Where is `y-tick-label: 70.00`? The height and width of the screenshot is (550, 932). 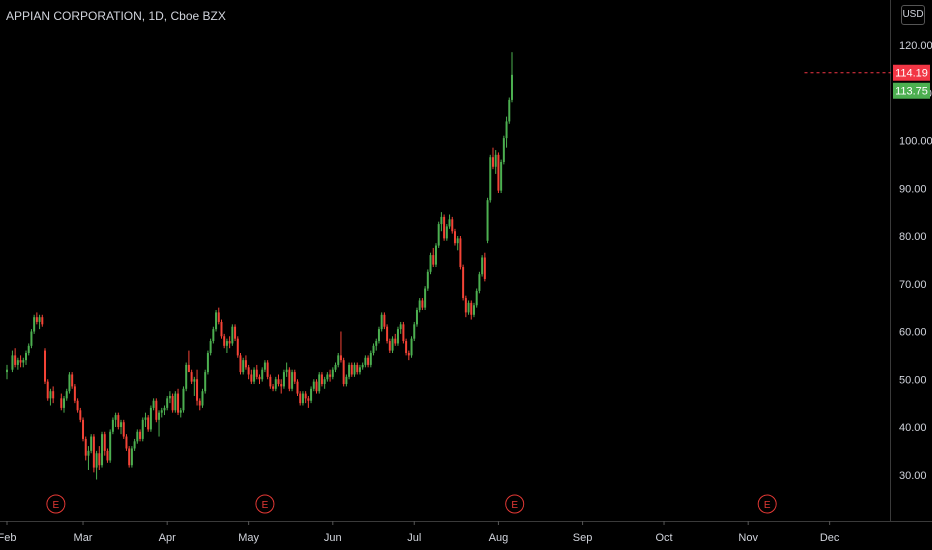
y-tick-label: 70.00 is located at coordinates (913, 285).